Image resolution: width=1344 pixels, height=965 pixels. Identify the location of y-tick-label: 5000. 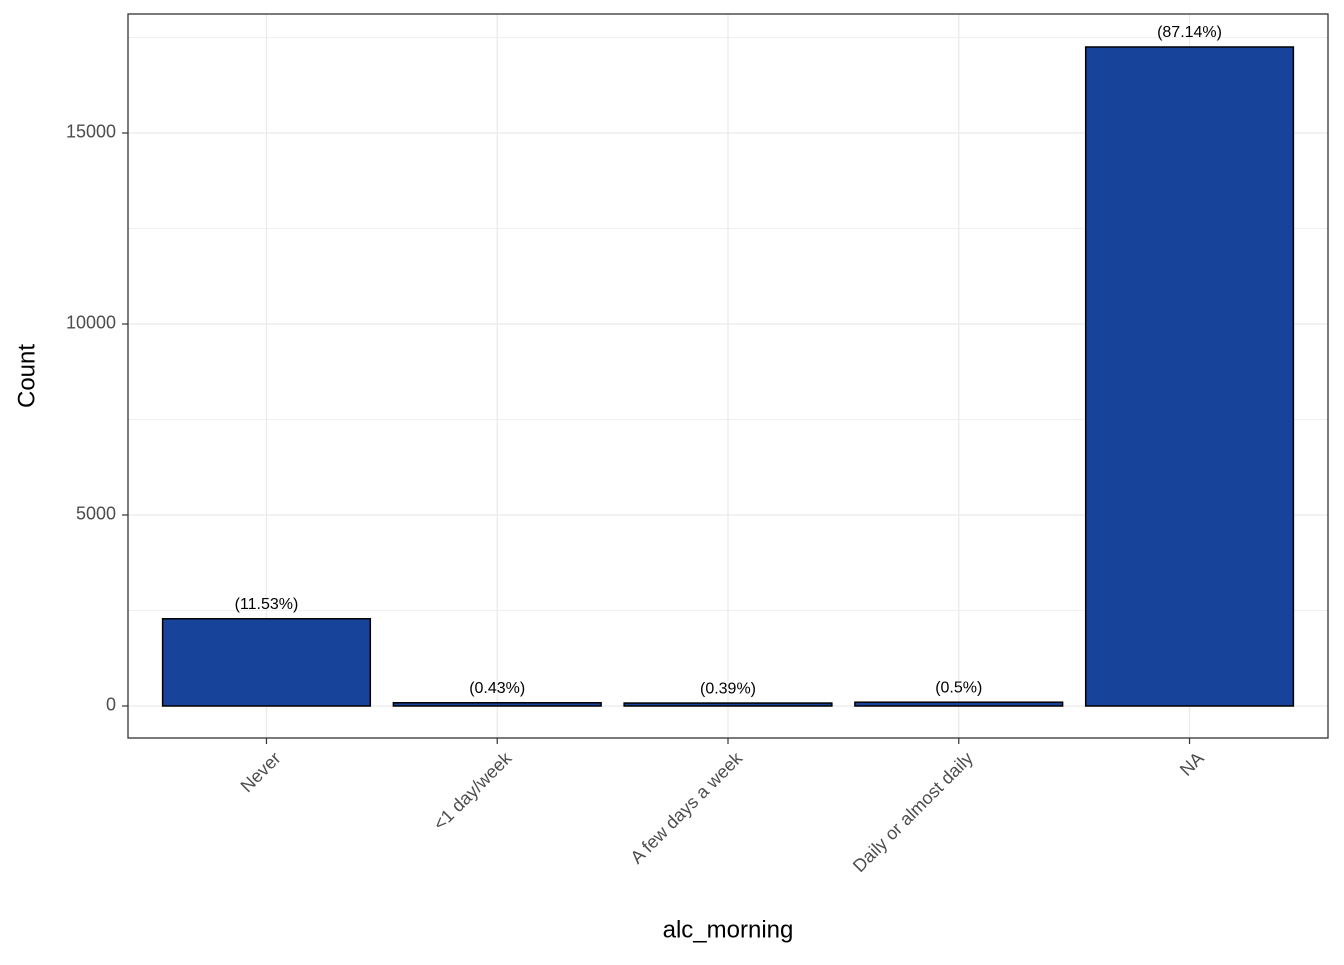
(96, 514).